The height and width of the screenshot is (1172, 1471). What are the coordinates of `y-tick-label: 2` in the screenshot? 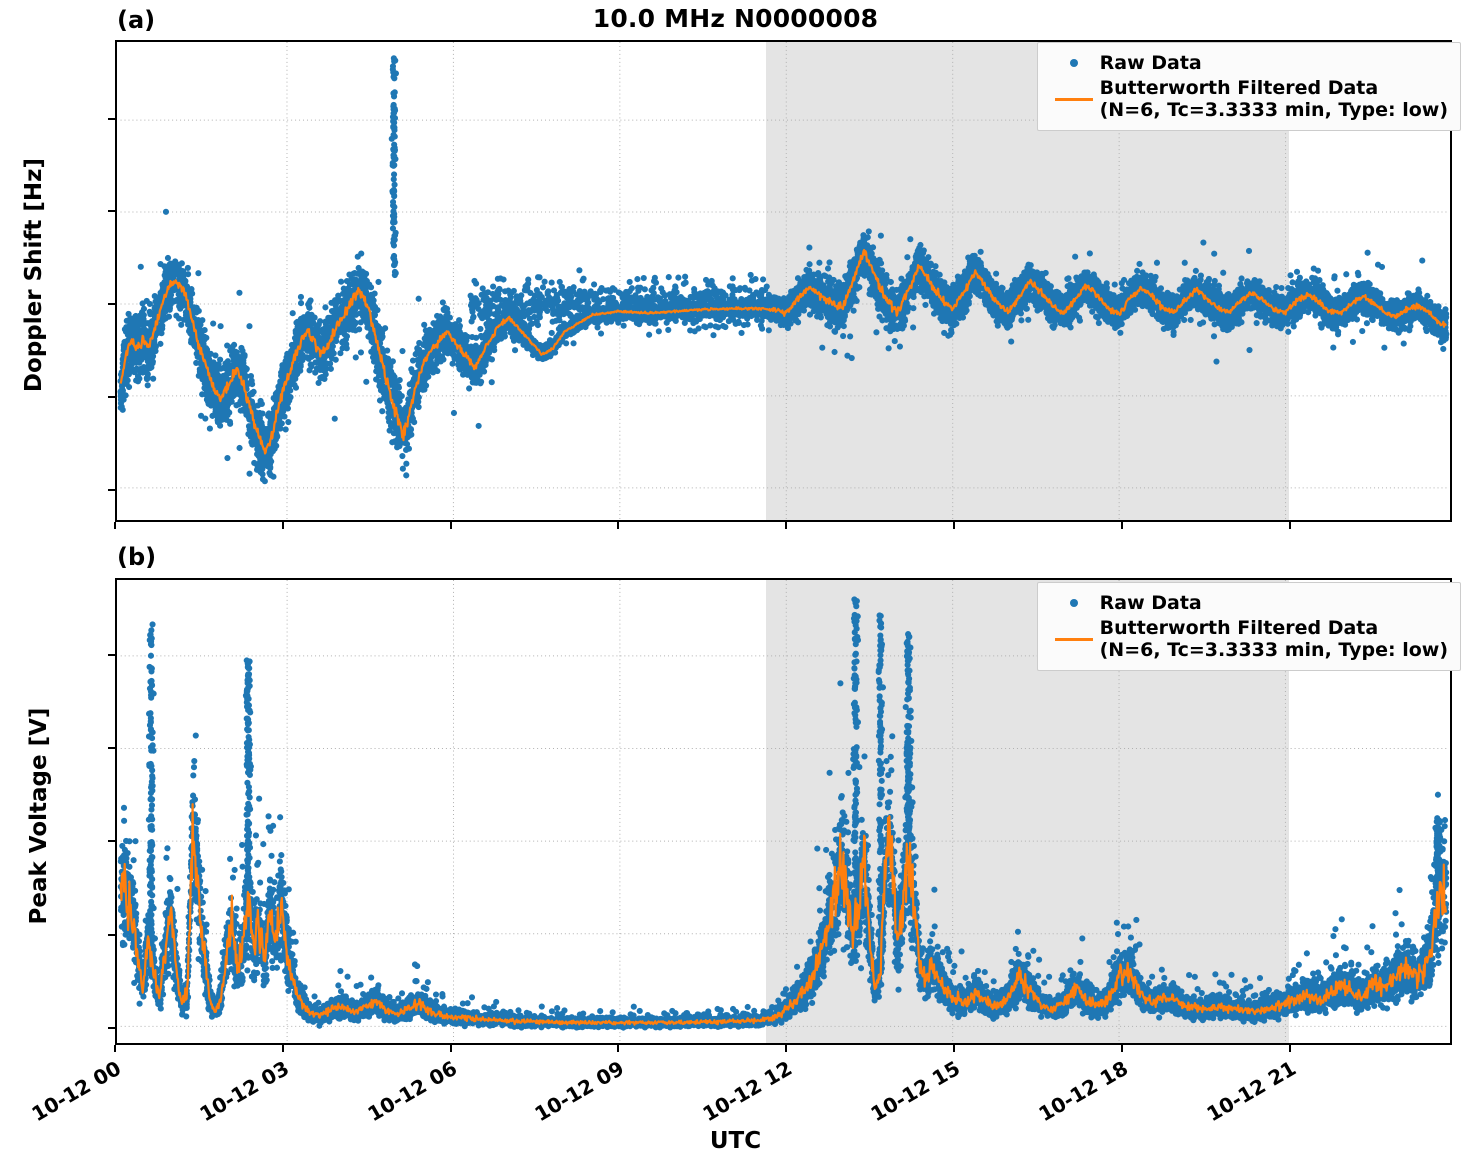 It's located at (4, 119).